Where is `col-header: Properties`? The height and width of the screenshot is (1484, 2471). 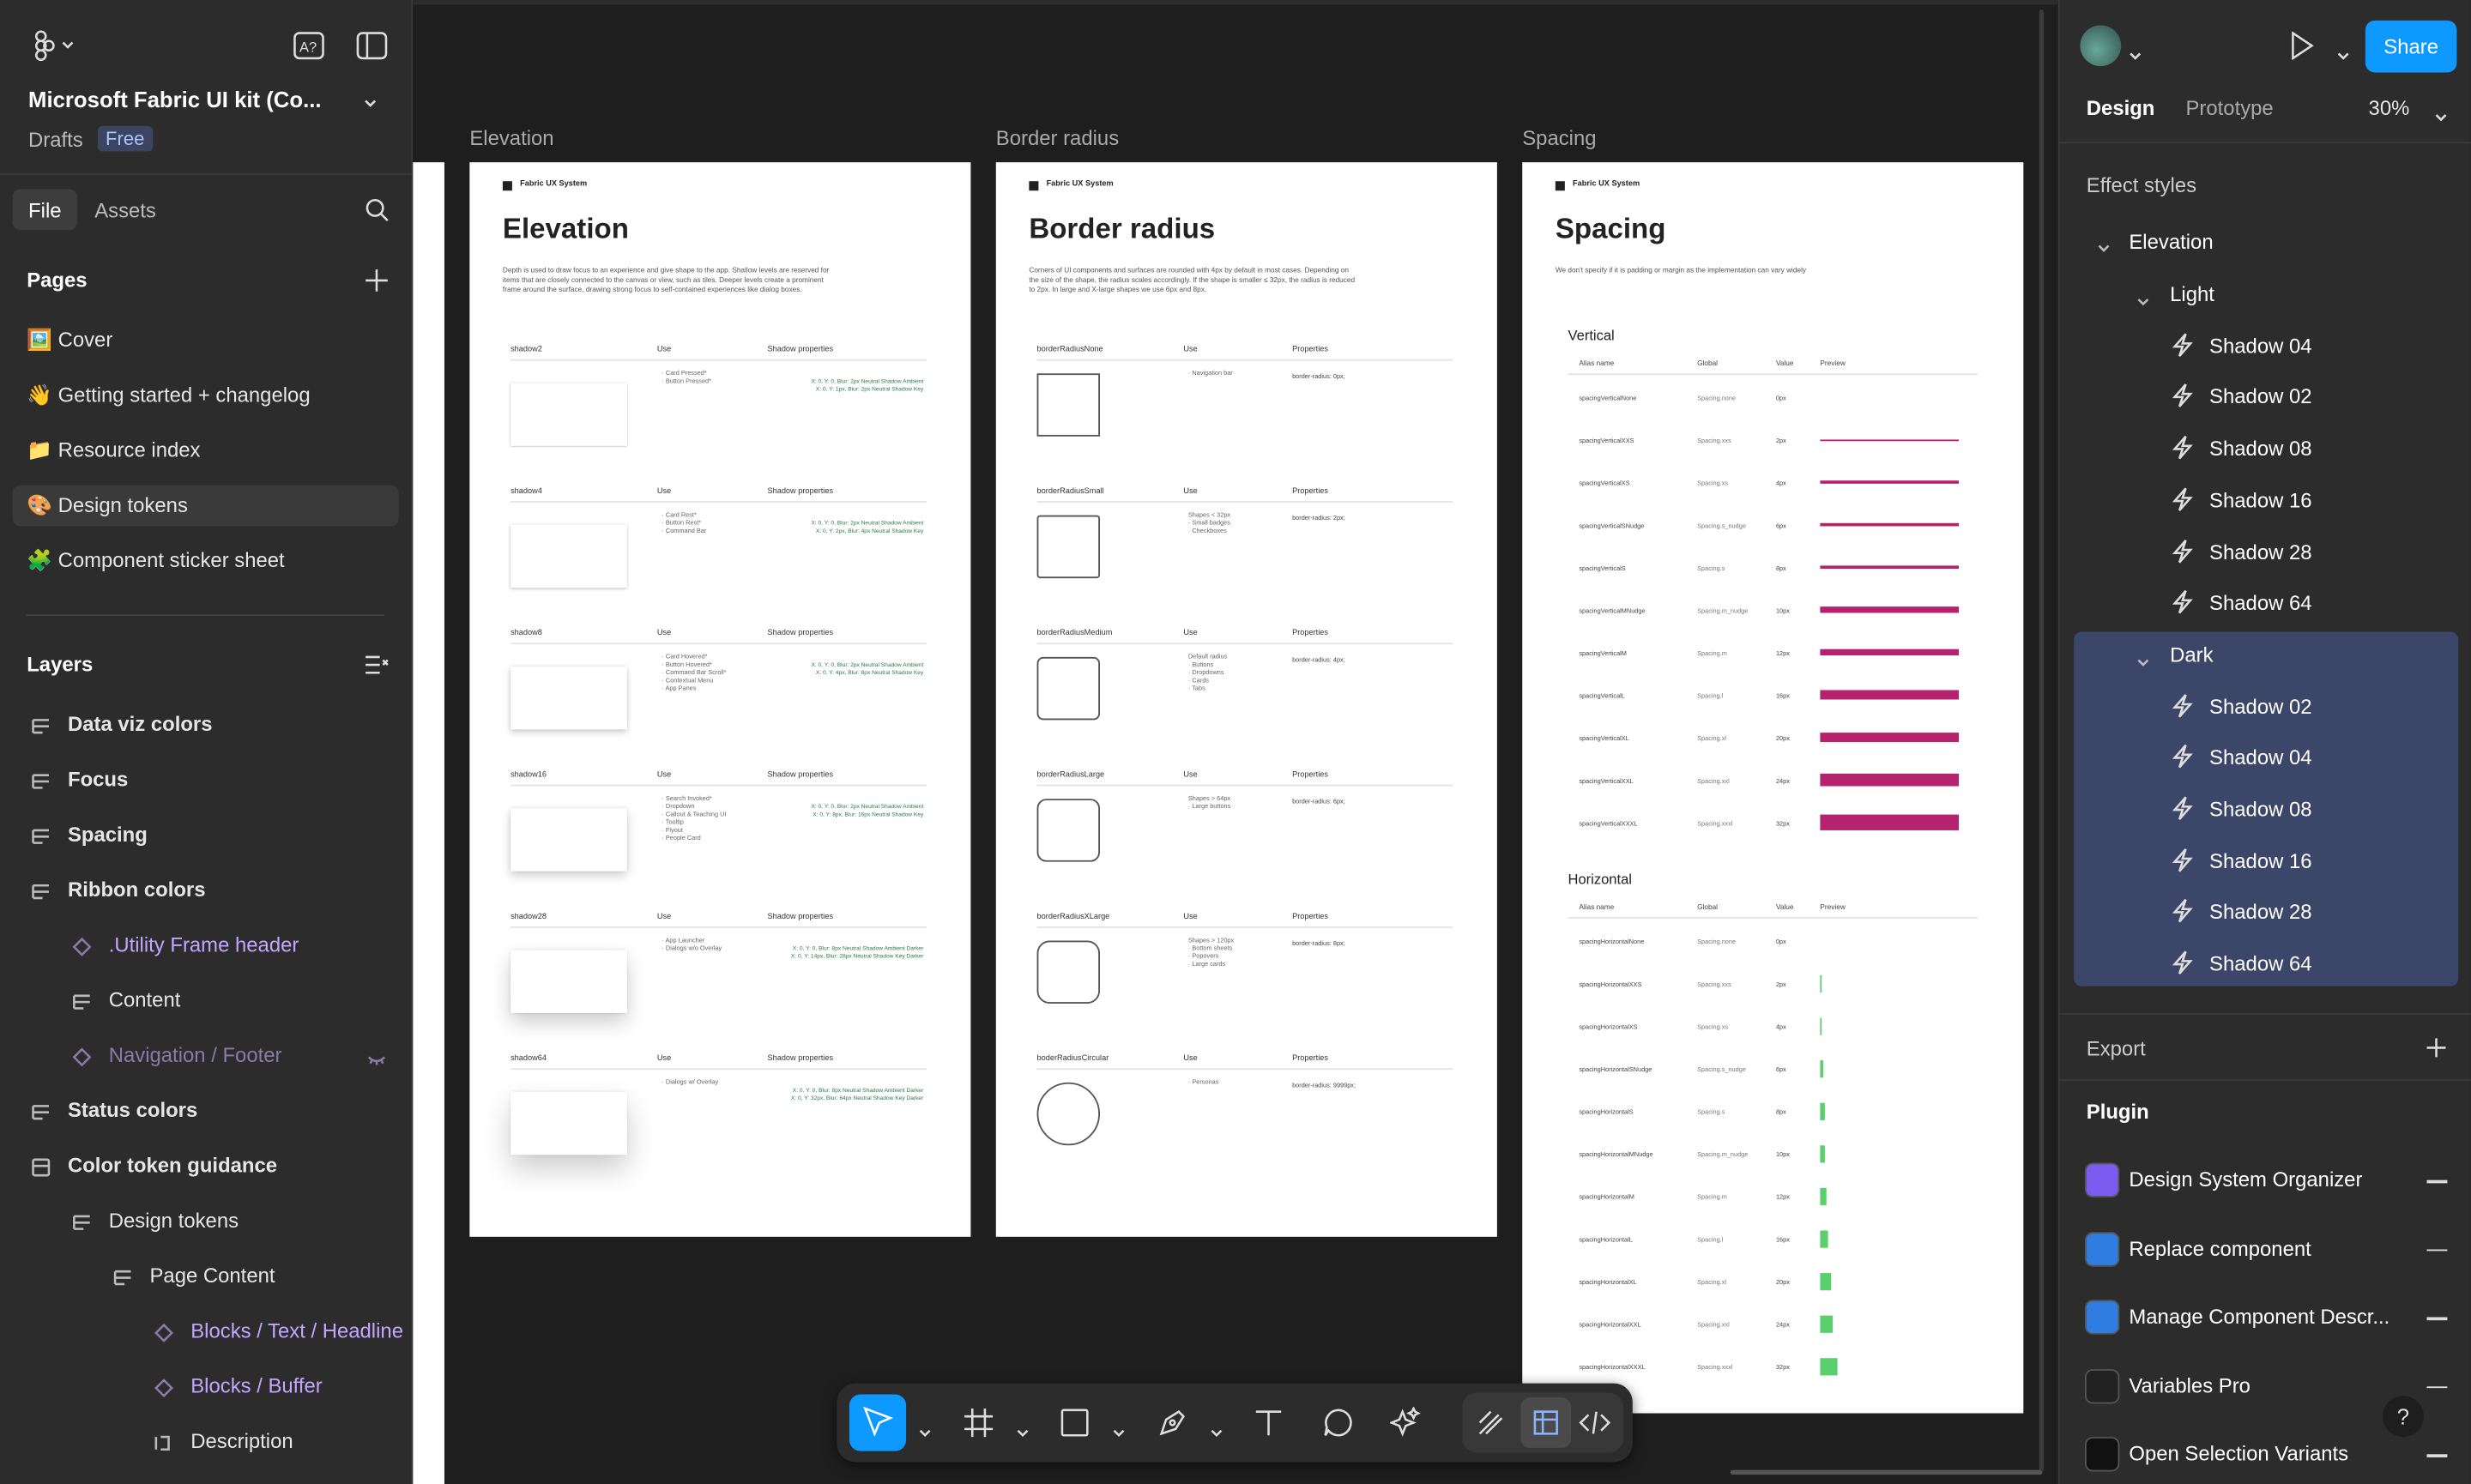
col-header: Properties is located at coordinates (1310, 917).